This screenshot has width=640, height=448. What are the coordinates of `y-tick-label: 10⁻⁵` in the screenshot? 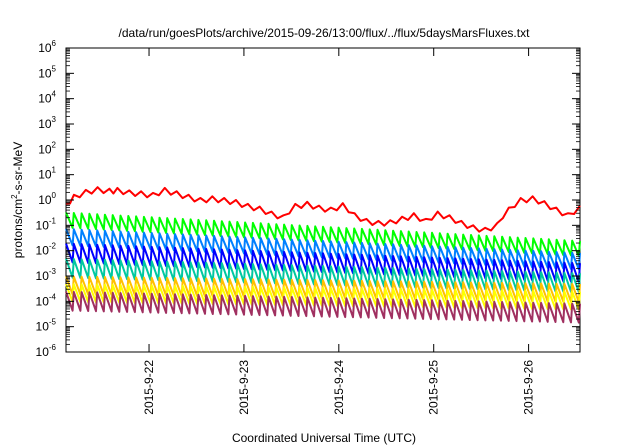 It's located at (46, 326).